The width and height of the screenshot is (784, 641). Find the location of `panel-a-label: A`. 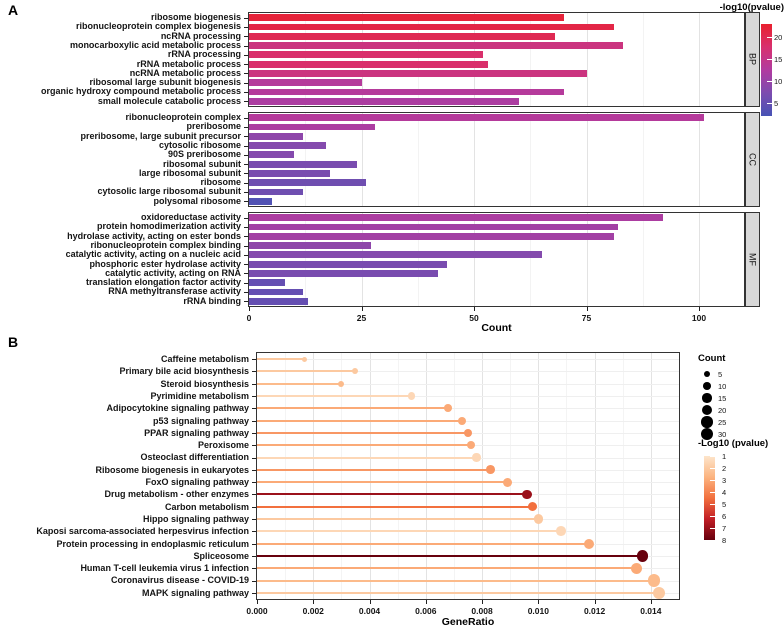

panel-a-label: A is located at coordinates (13, 10).